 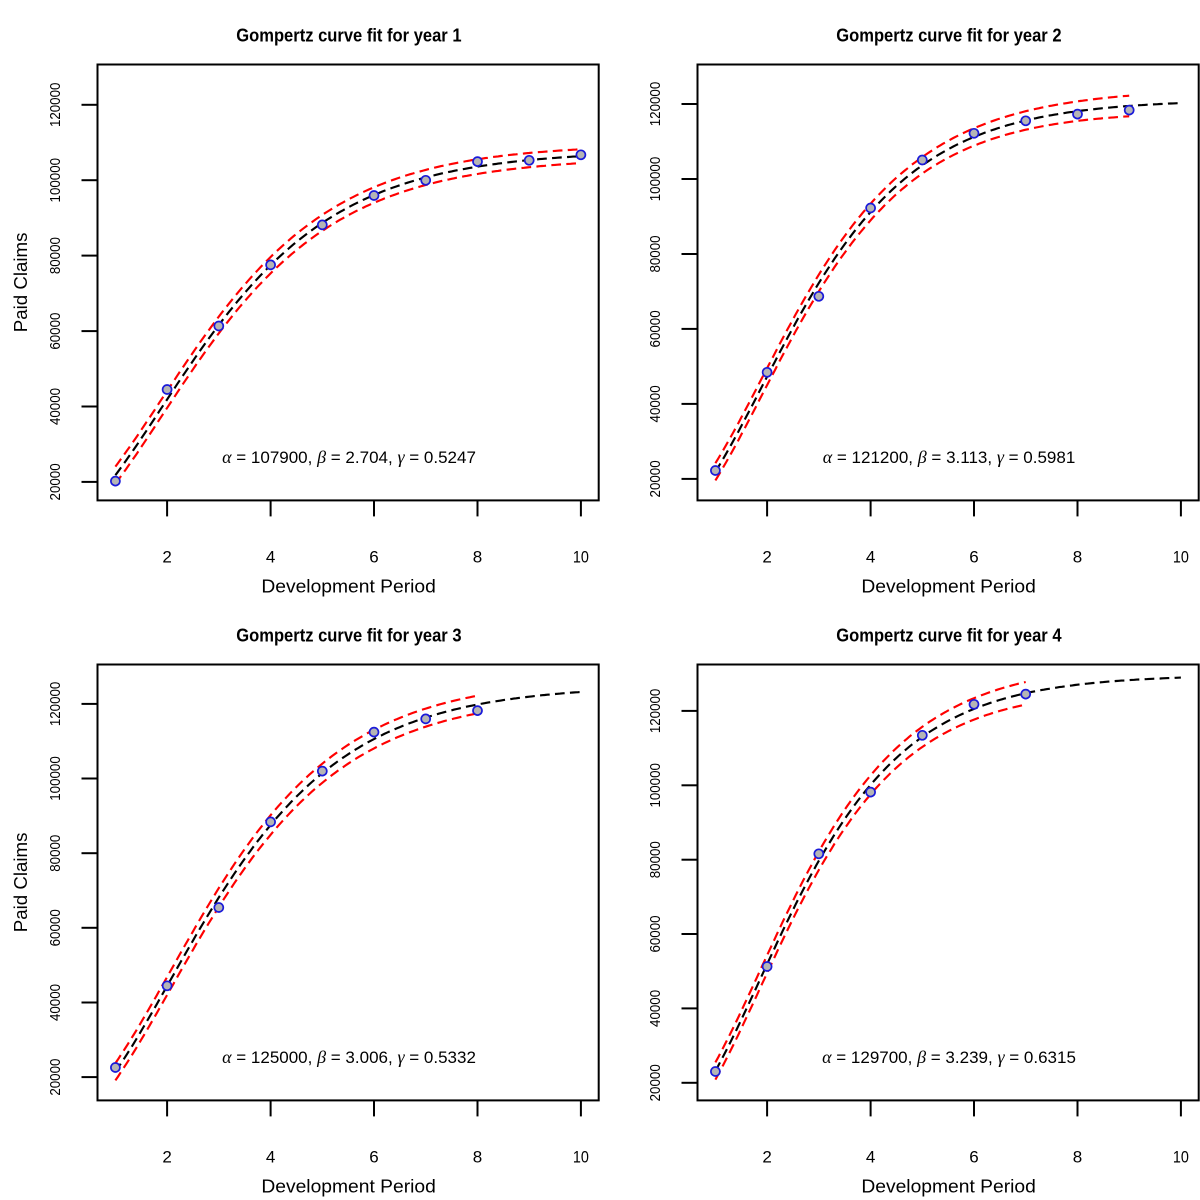 What do you see at coordinates (948, 36) in the screenshot?
I see `svg-text: Gompertz curve fit for year 2` at bounding box center [948, 36].